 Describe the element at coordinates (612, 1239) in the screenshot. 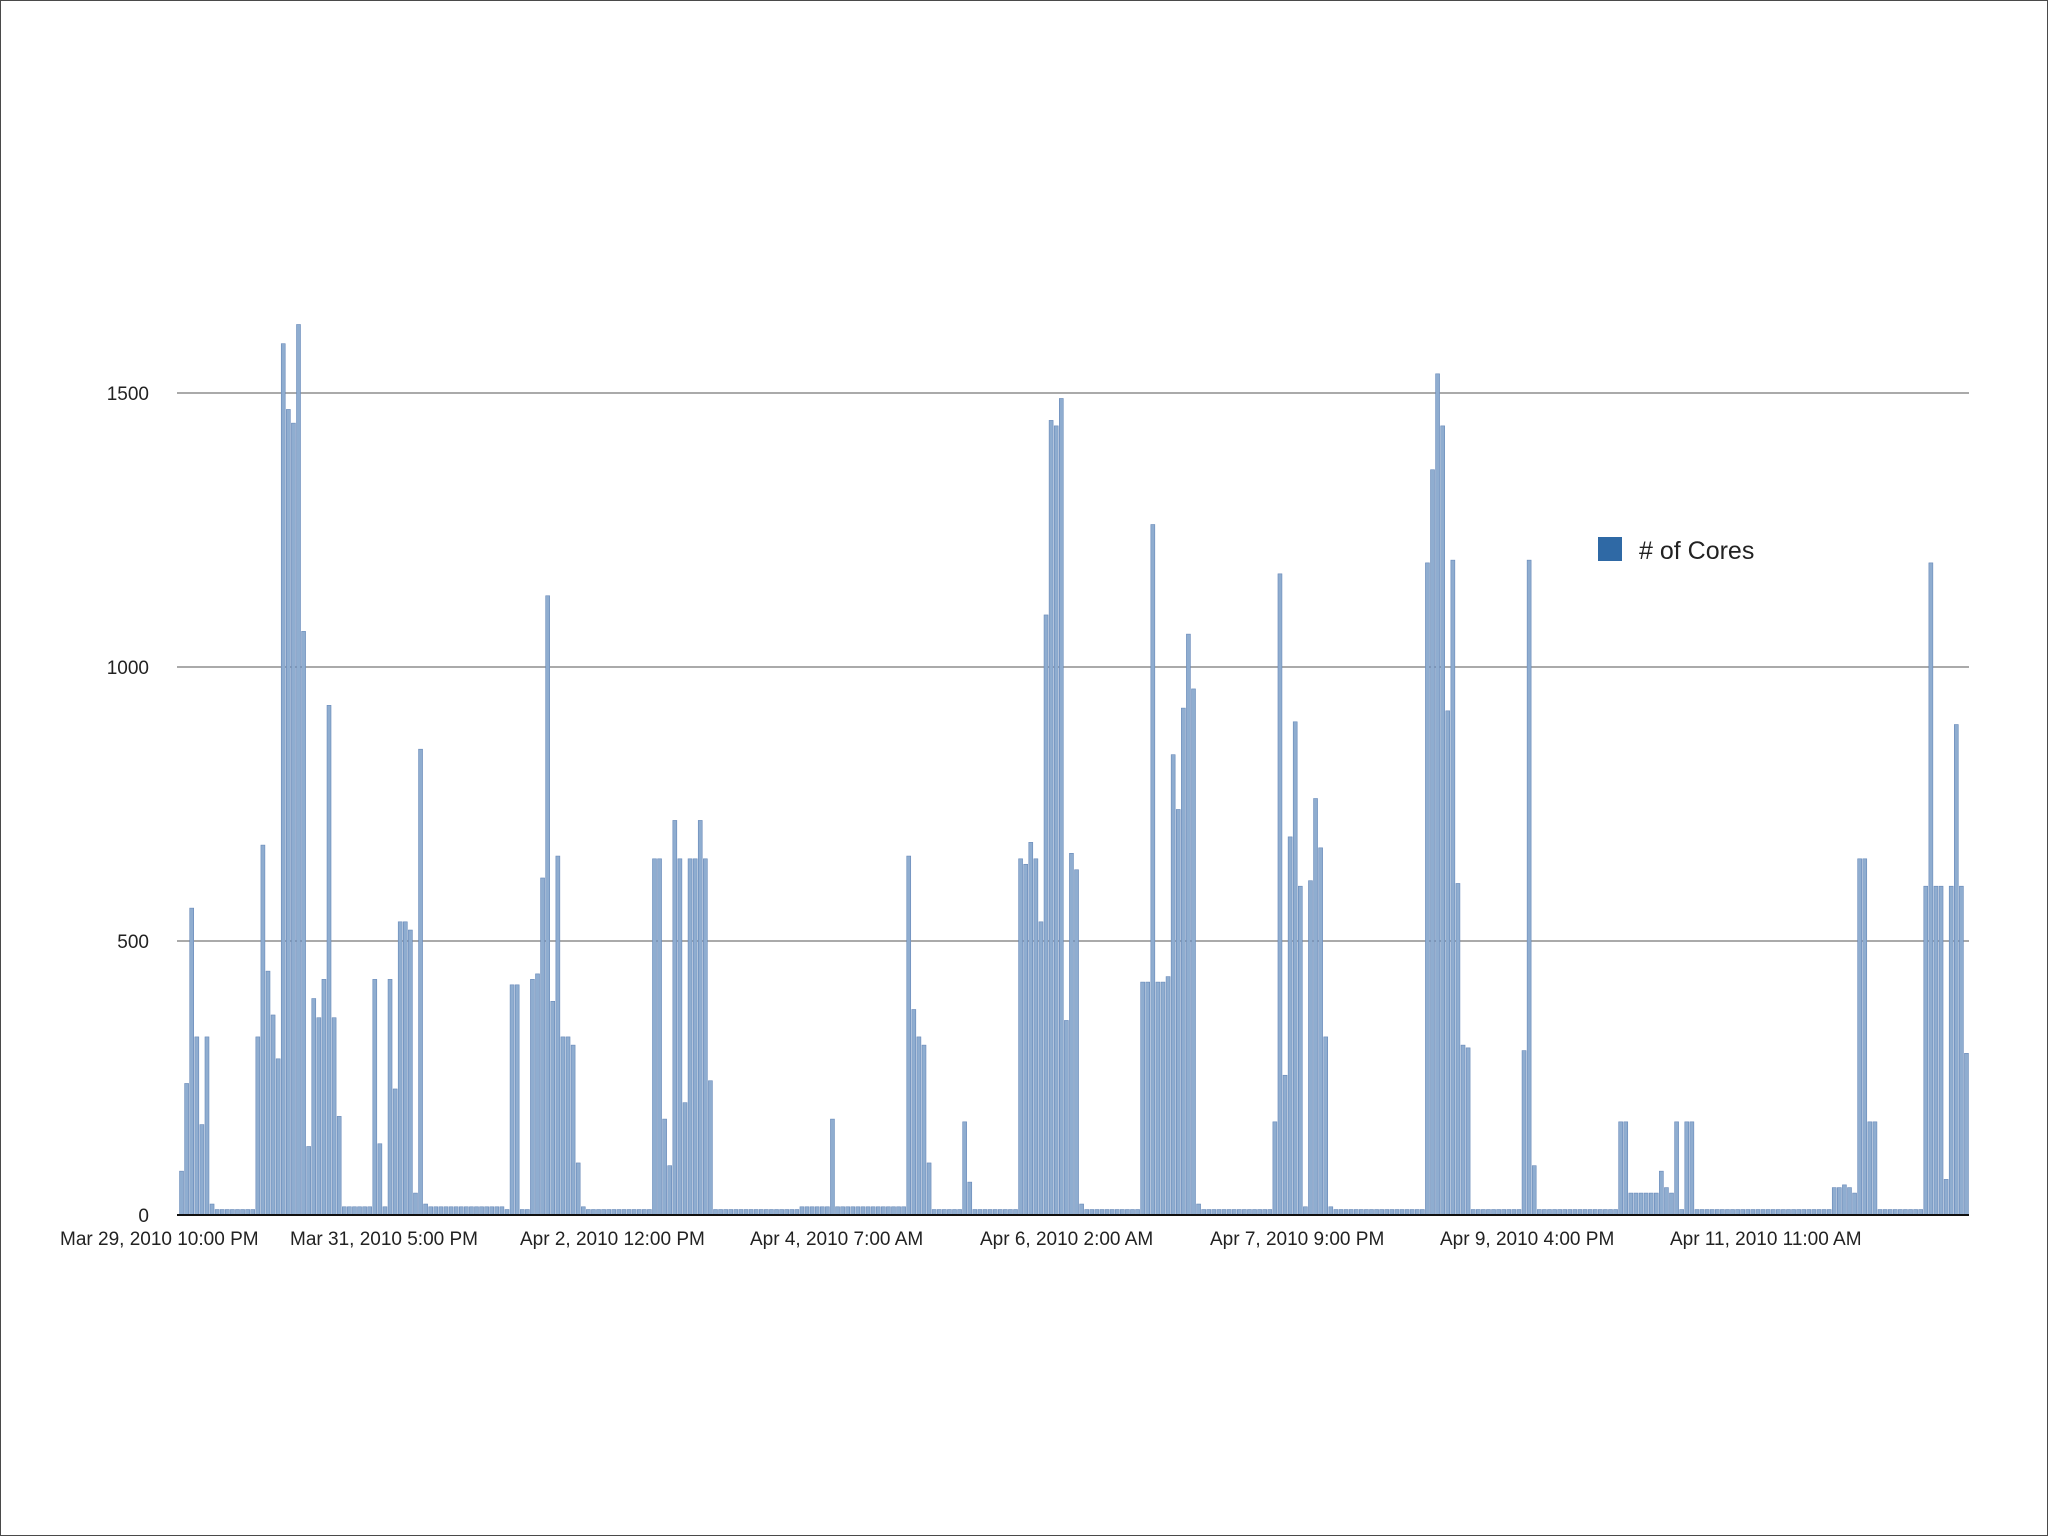

I see `x-tick-label: Apr 2, 2010 12:00 PM` at that location.